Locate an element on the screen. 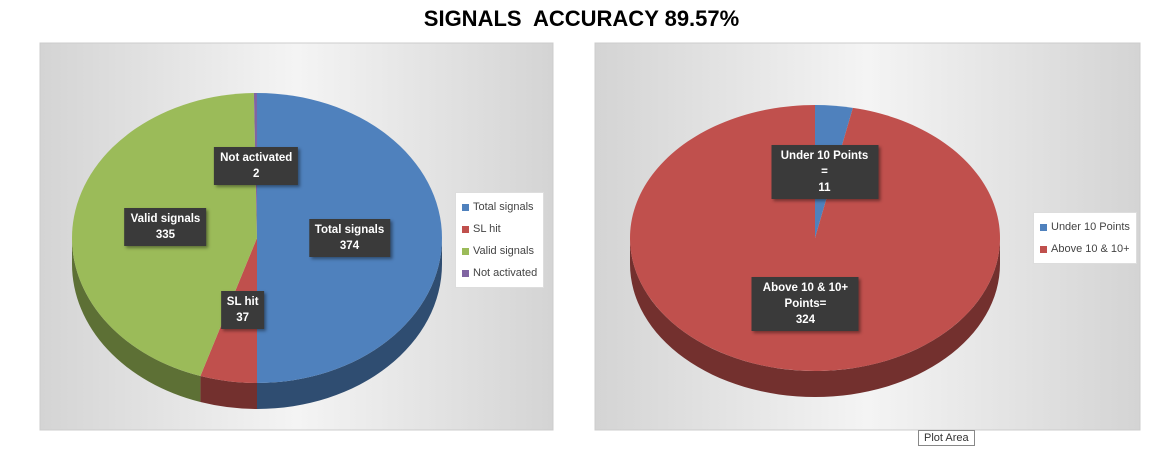 This screenshot has width=1163, height=455. legend-item: Above 10 & 10+ is located at coordinates (1085, 249).